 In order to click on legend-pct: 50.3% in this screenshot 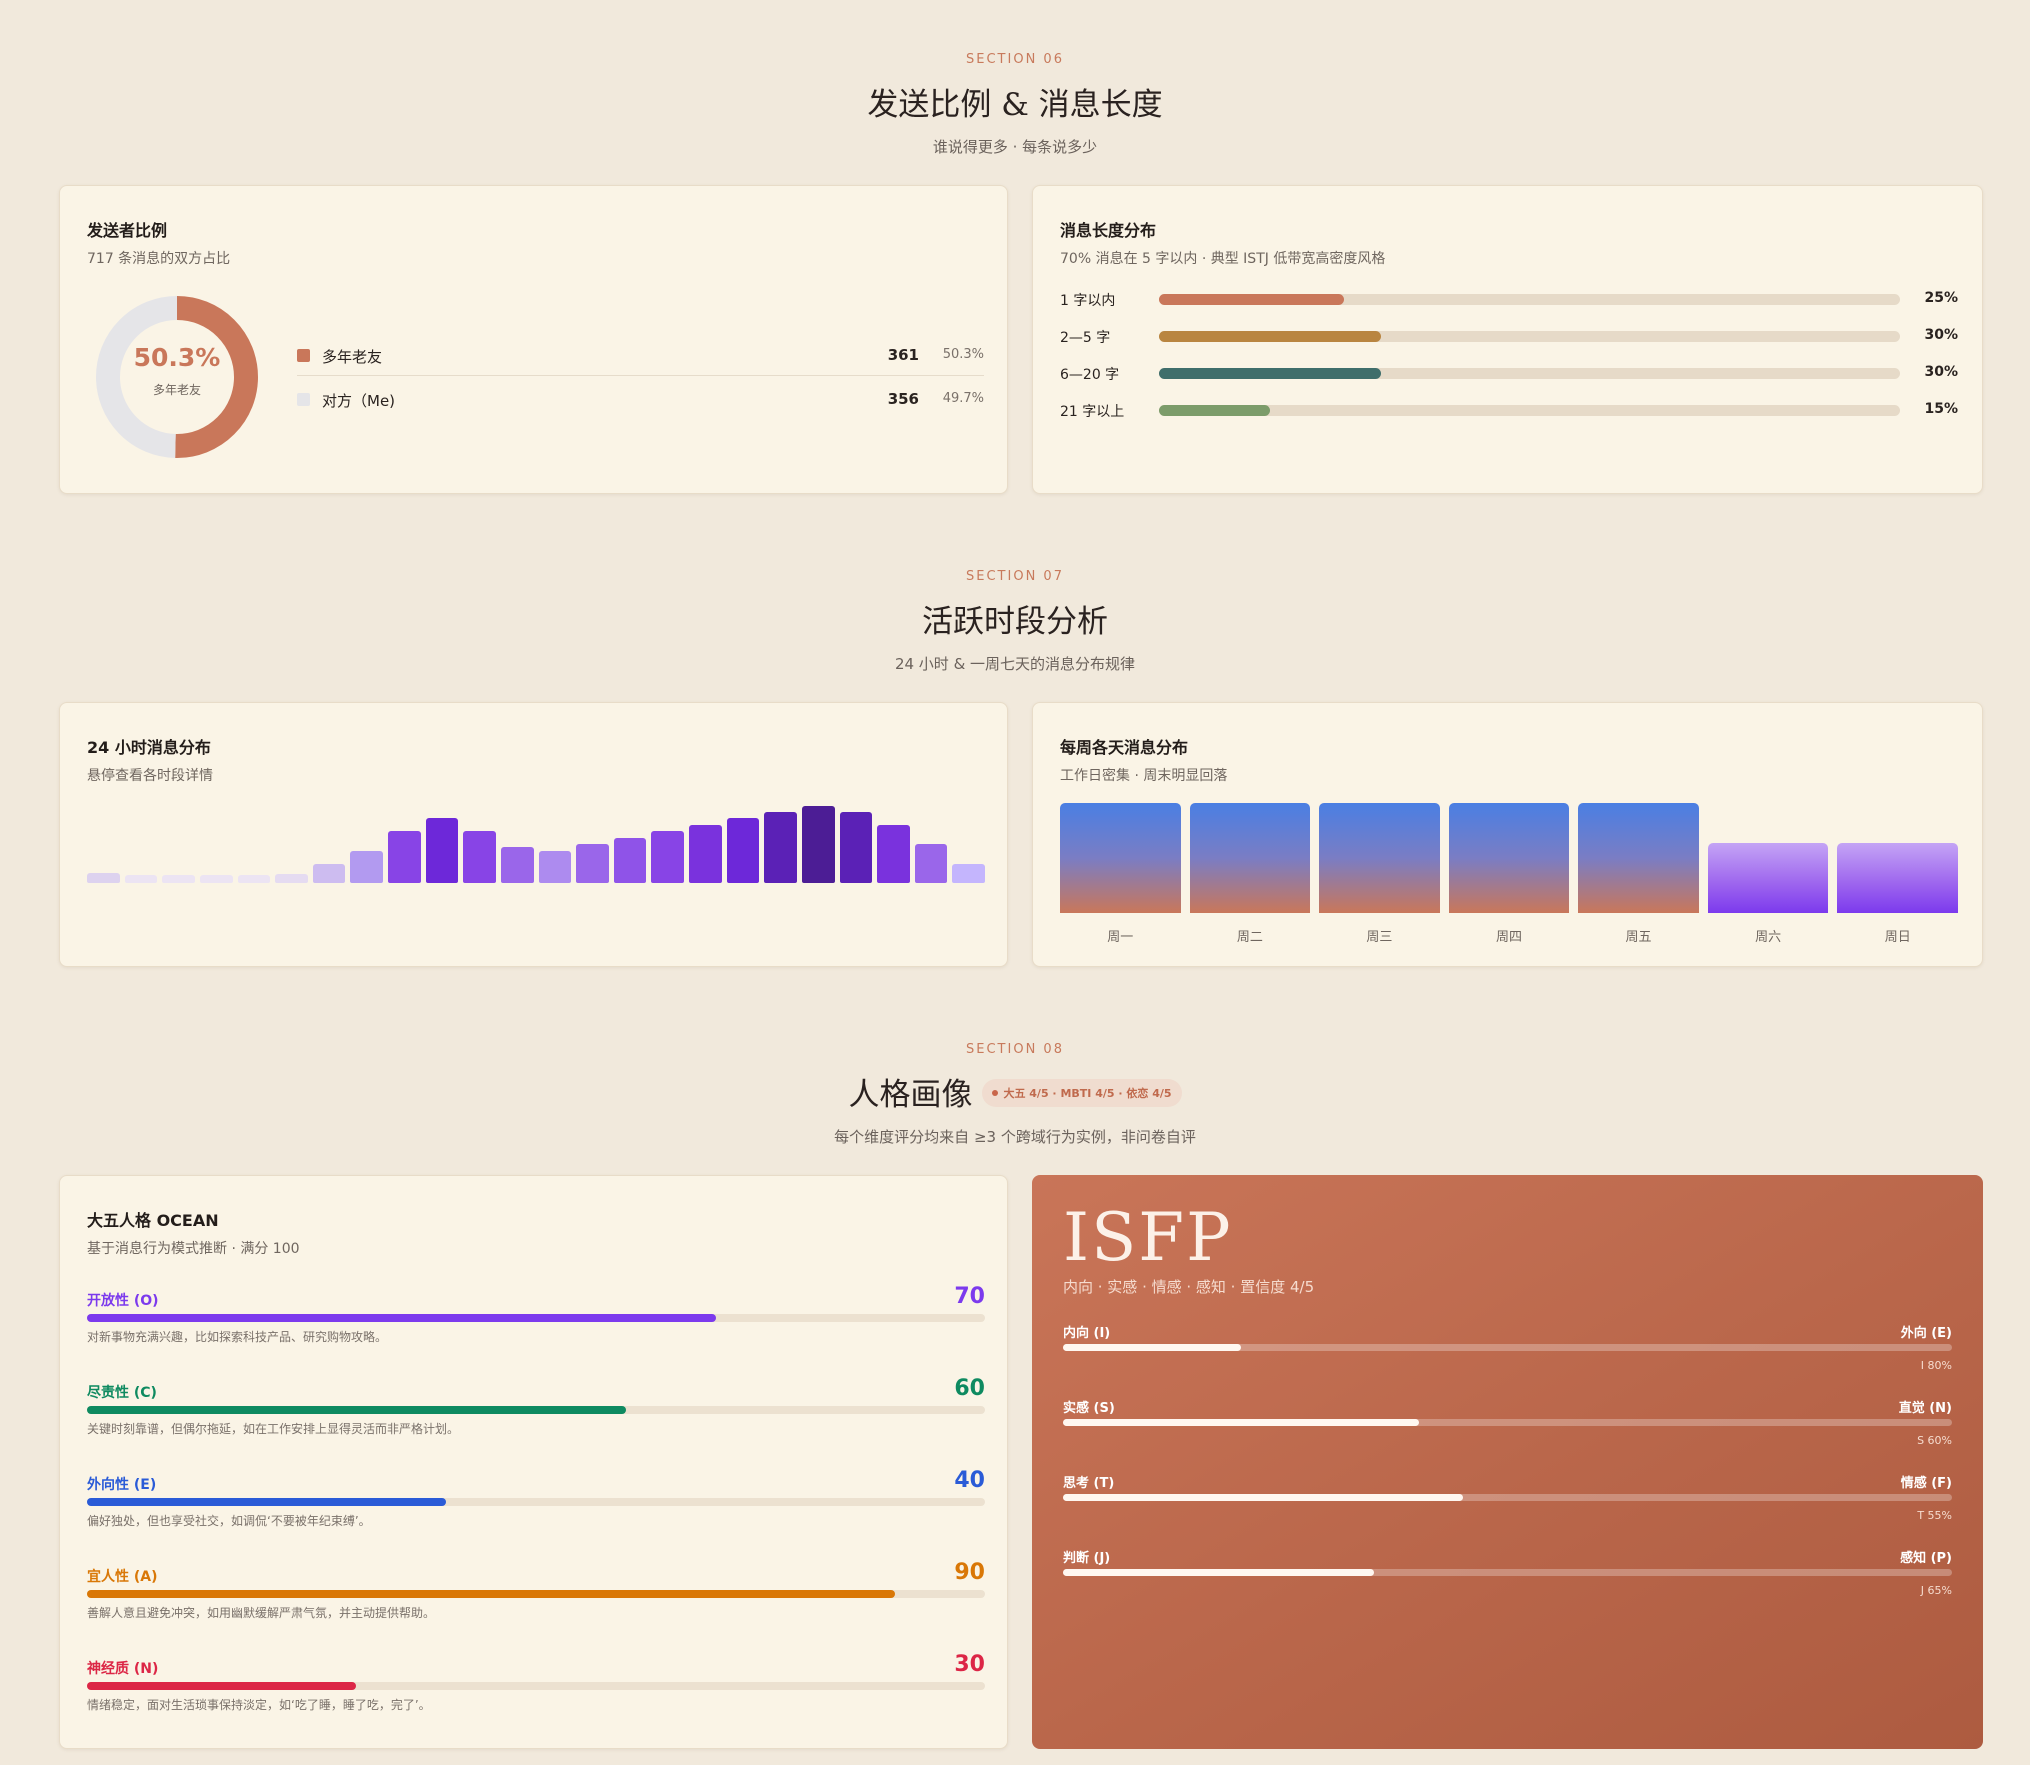, I will do `click(963, 354)`.